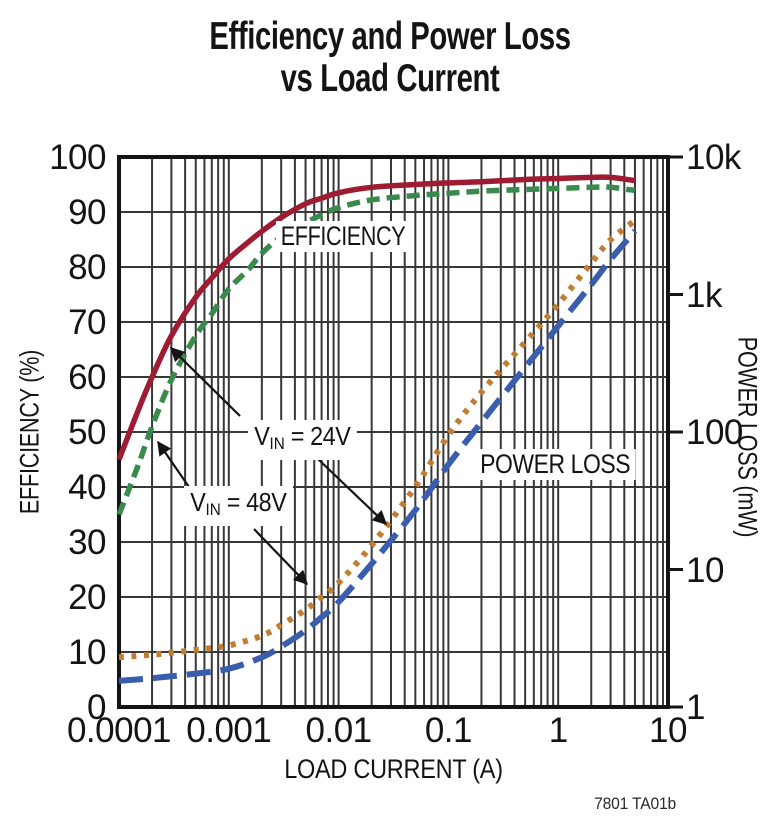 The width and height of the screenshot is (780, 832). What do you see at coordinates (339, 730) in the screenshot?
I see `x-axis-tick-label: 0.01` at bounding box center [339, 730].